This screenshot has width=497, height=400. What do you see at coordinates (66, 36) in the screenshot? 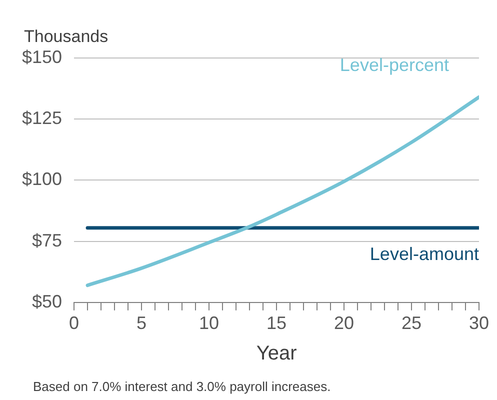
I see `y-axis-title: Thousands` at bounding box center [66, 36].